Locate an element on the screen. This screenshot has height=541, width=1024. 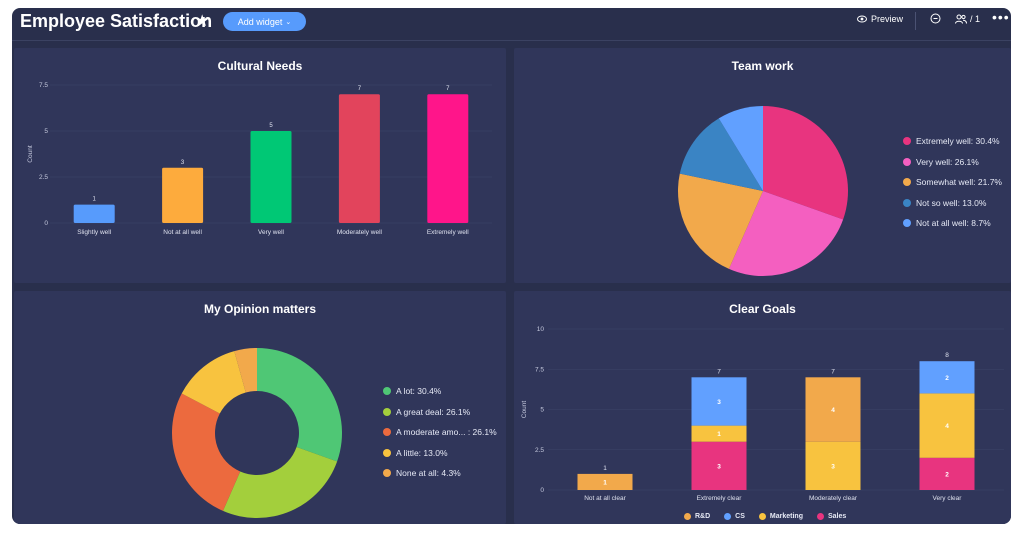
star-icon: ★ is located at coordinates (202, 21).